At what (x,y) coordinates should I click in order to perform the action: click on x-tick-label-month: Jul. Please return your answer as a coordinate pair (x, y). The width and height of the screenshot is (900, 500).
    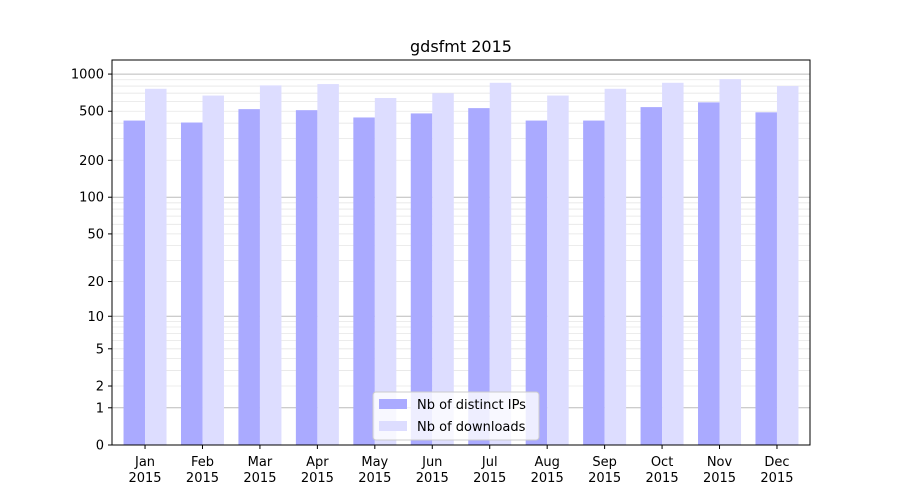
    Looking at the image, I should click on (489, 462).